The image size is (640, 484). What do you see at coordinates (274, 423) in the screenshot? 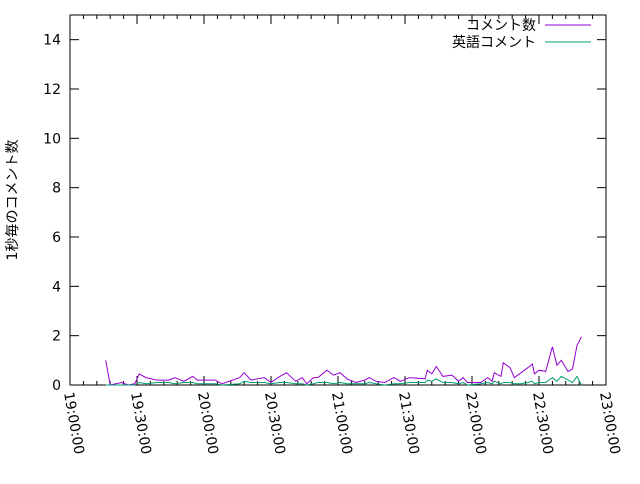
I see `x-tick-label: 20:30:00` at bounding box center [274, 423].